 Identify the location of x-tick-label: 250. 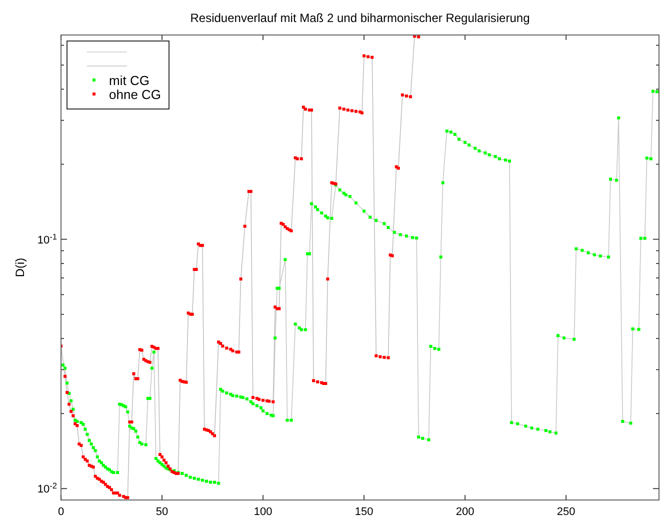
(566, 512).